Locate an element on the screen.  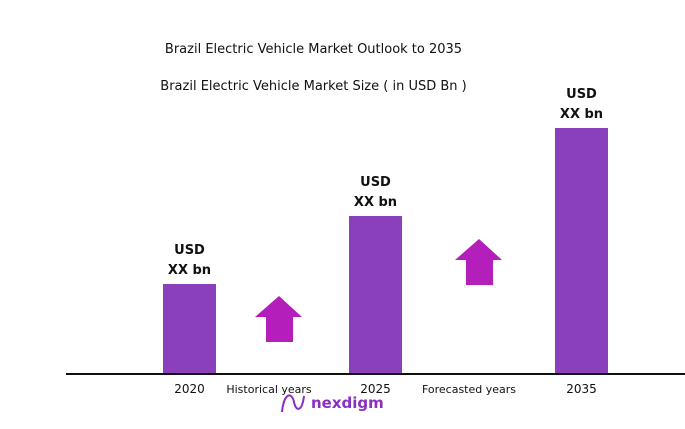
logo-text: nexdigm is located at coordinates (347, 403).